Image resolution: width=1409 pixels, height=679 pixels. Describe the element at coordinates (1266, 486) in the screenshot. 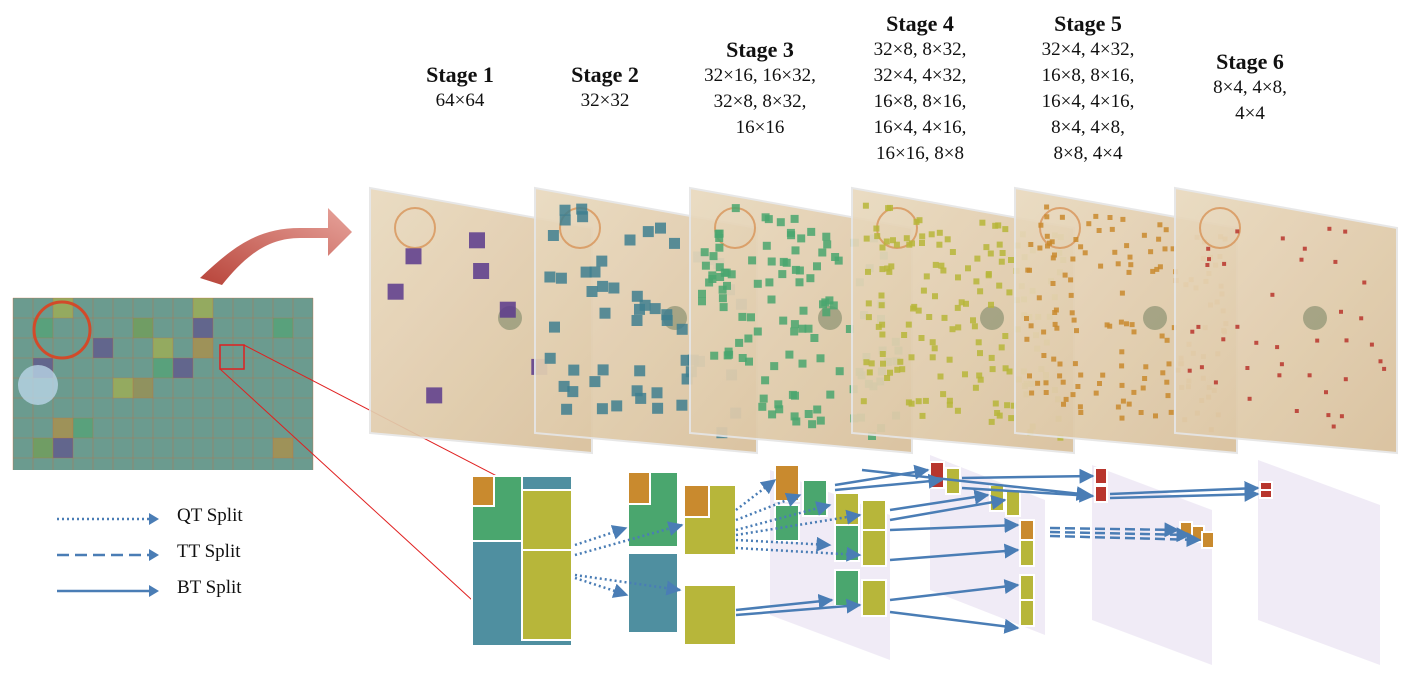

I see `block-stage6` at that location.